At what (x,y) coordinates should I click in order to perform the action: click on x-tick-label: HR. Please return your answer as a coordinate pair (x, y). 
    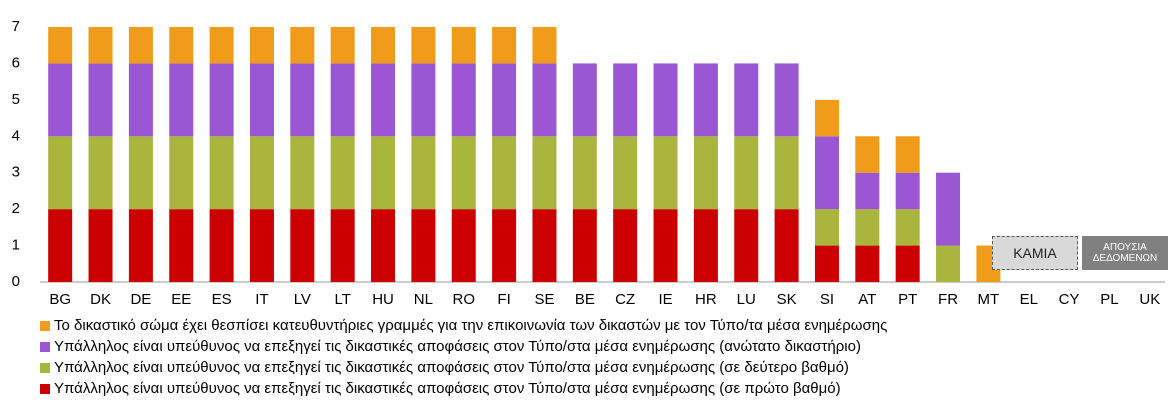
    Looking at the image, I should click on (706, 299).